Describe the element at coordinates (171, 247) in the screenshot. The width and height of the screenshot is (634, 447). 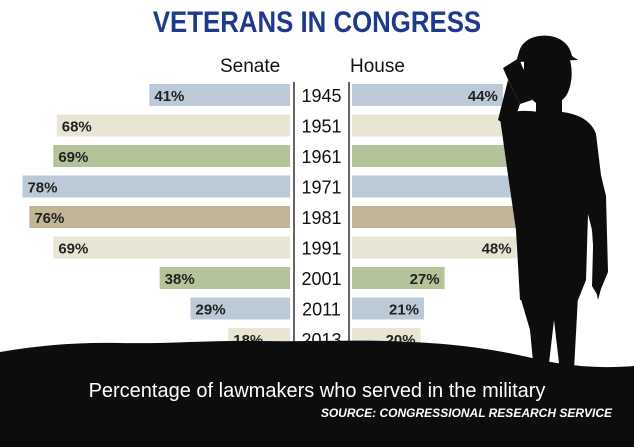
I see `senate-bar-1991` at that location.